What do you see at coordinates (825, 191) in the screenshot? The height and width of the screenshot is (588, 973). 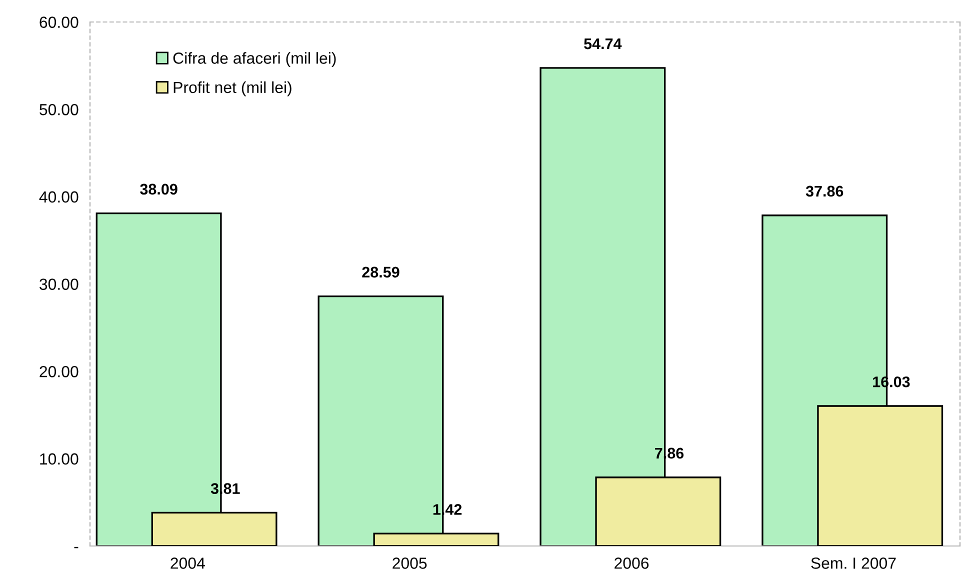 I see `data-label: 37.86` at bounding box center [825, 191].